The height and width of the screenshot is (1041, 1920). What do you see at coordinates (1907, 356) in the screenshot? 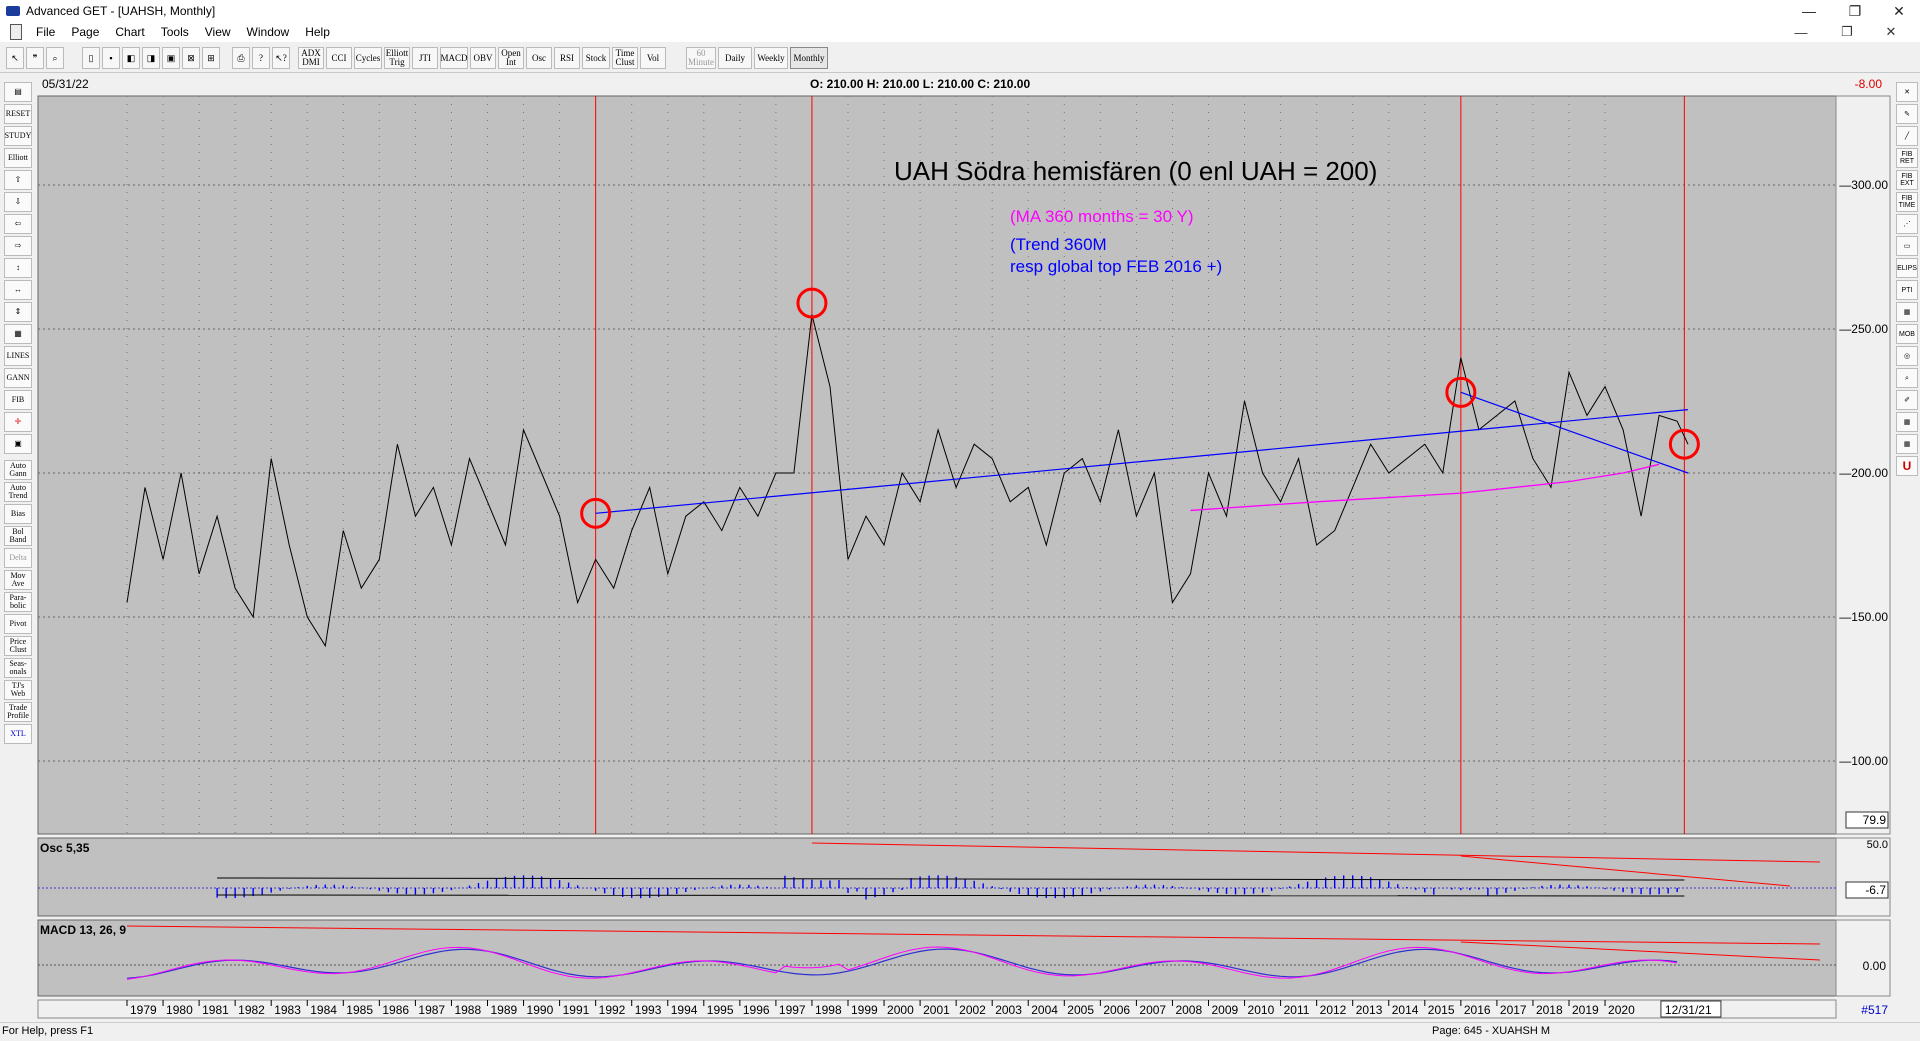
I see `target-icon: ◎` at bounding box center [1907, 356].